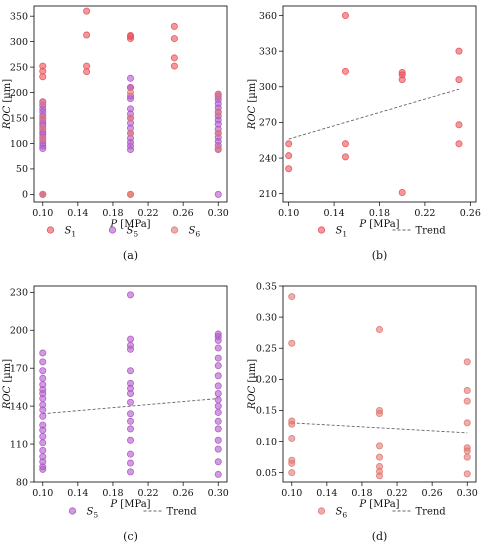  Describe the element at coordinates (130, 384) in the screenshot. I see `plot-frame` at that location.